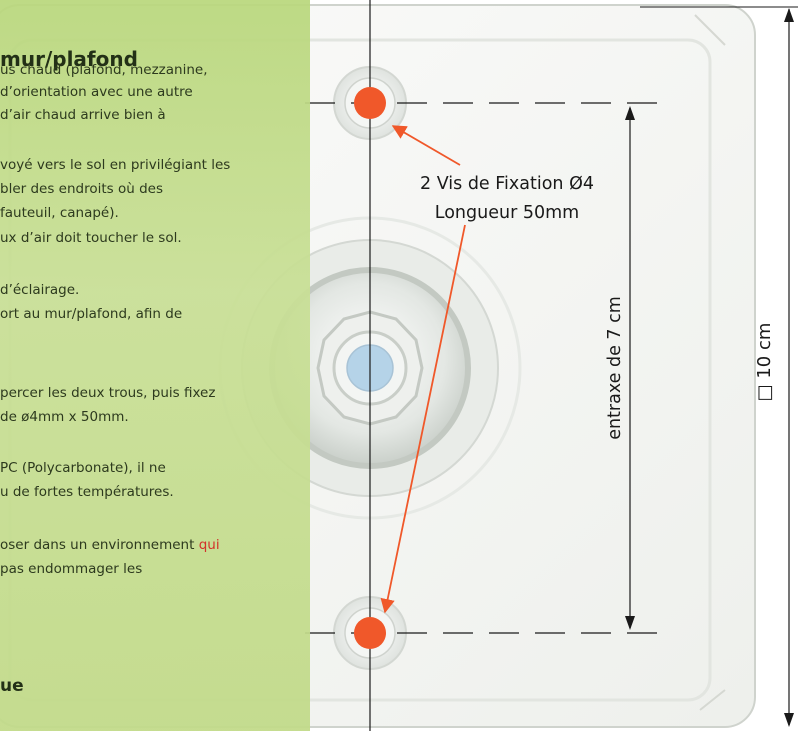 The image size is (798, 731). Describe the element at coordinates (507, 213) in the screenshot. I see `screw-label-line2: Longueur 50mm` at that location.